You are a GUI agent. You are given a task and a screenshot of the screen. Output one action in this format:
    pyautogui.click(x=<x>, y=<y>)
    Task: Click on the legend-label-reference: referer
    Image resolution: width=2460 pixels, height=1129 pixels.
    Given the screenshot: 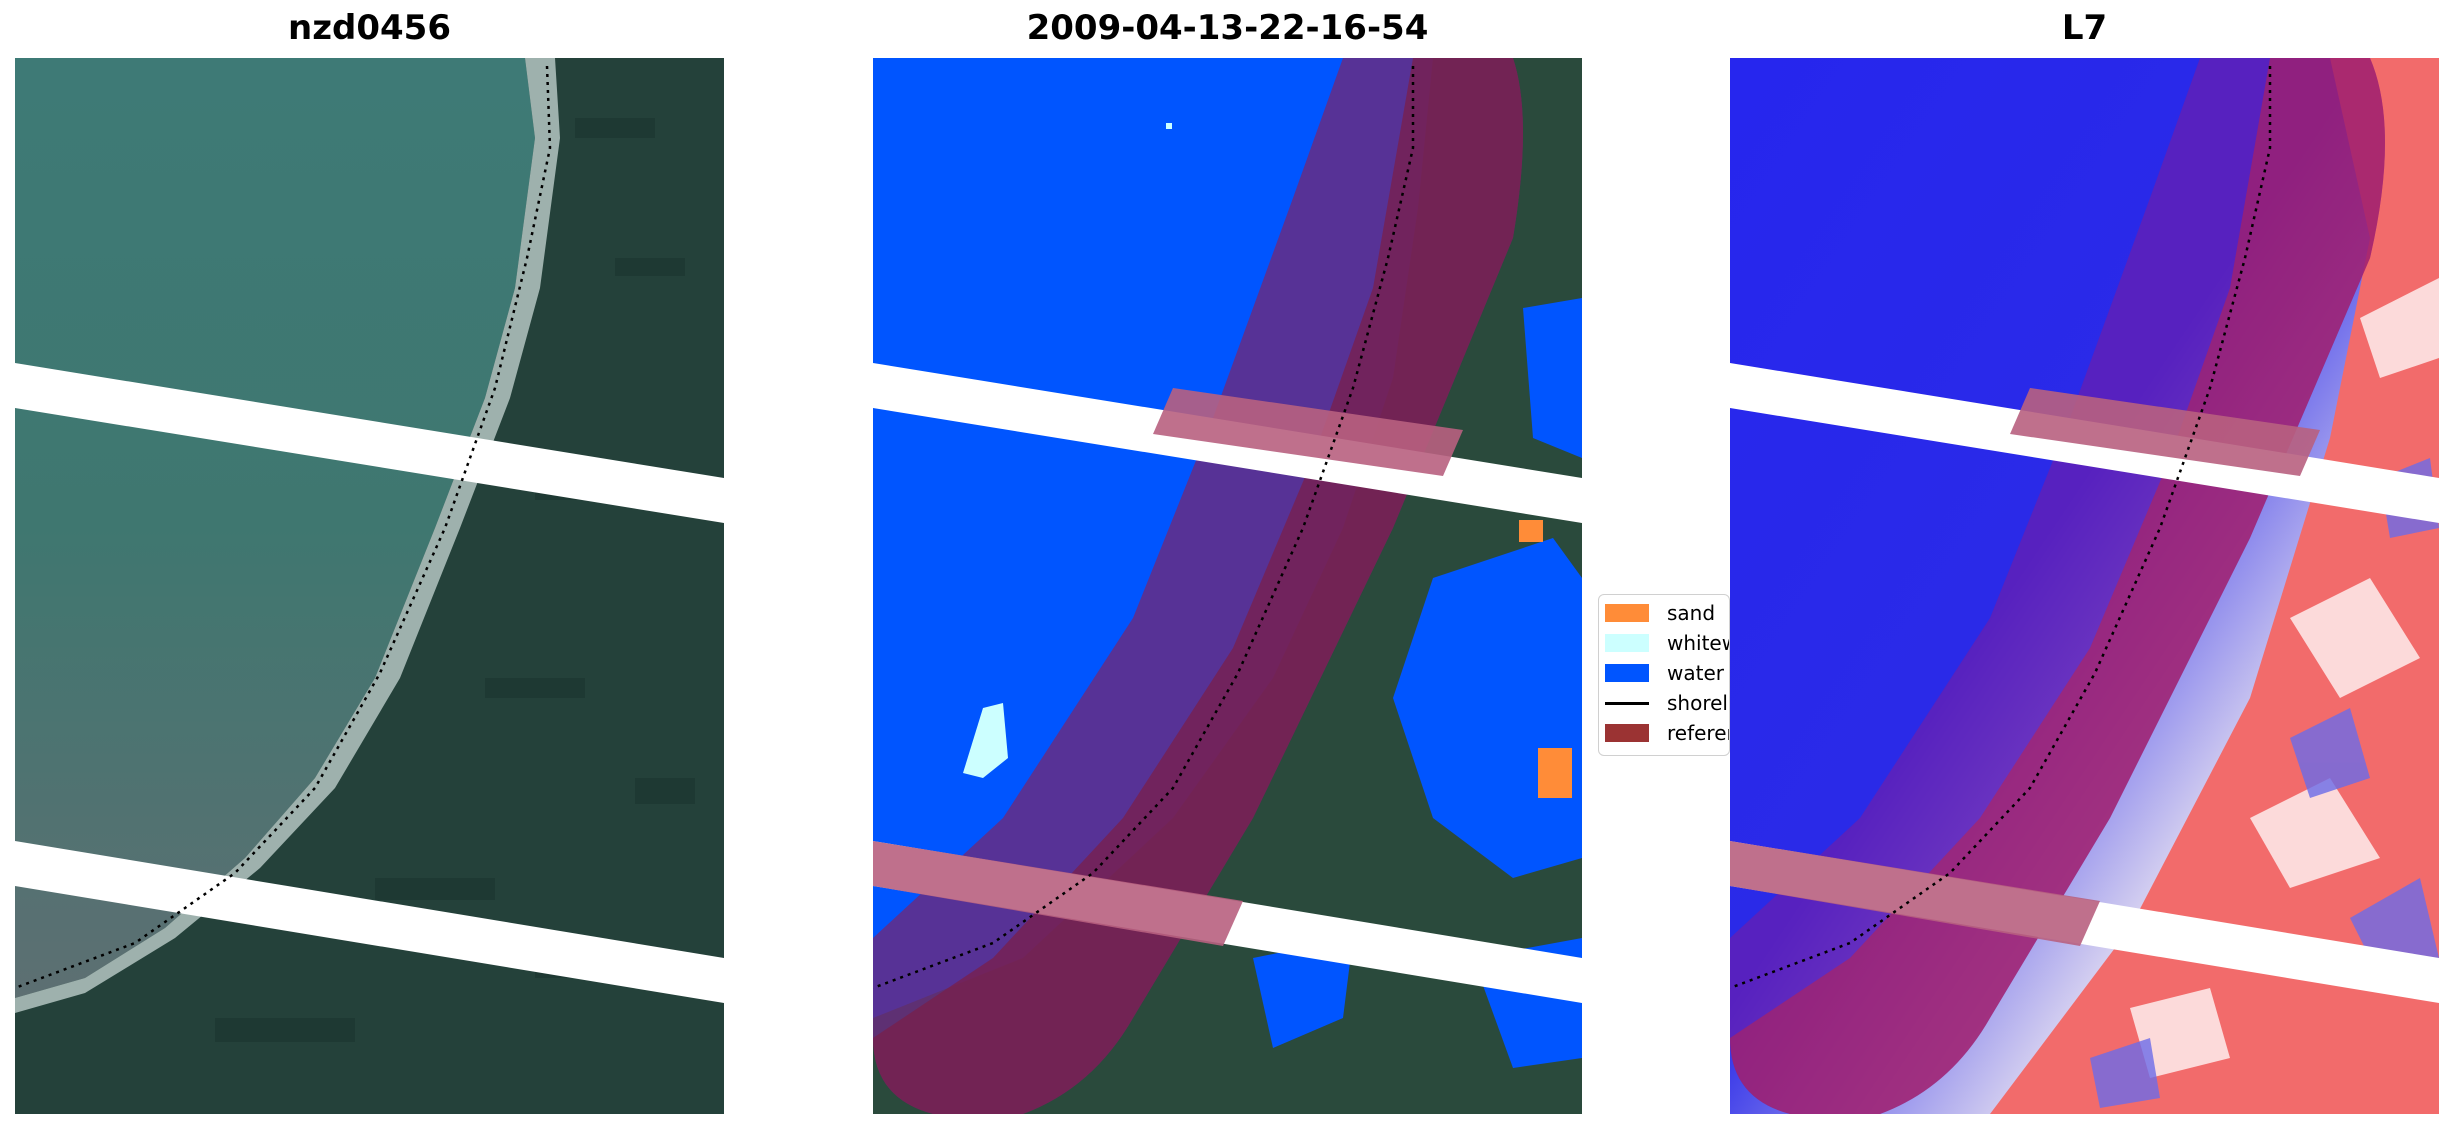 What is the action you would take?
    pyautogui.click(x=1698, y=733)
    